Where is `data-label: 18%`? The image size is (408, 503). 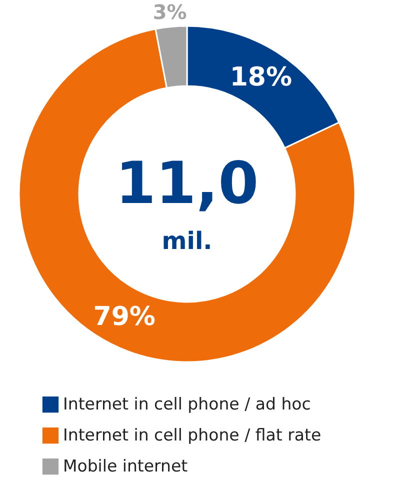 data-label: 18% is located at coordinates (261, 77).